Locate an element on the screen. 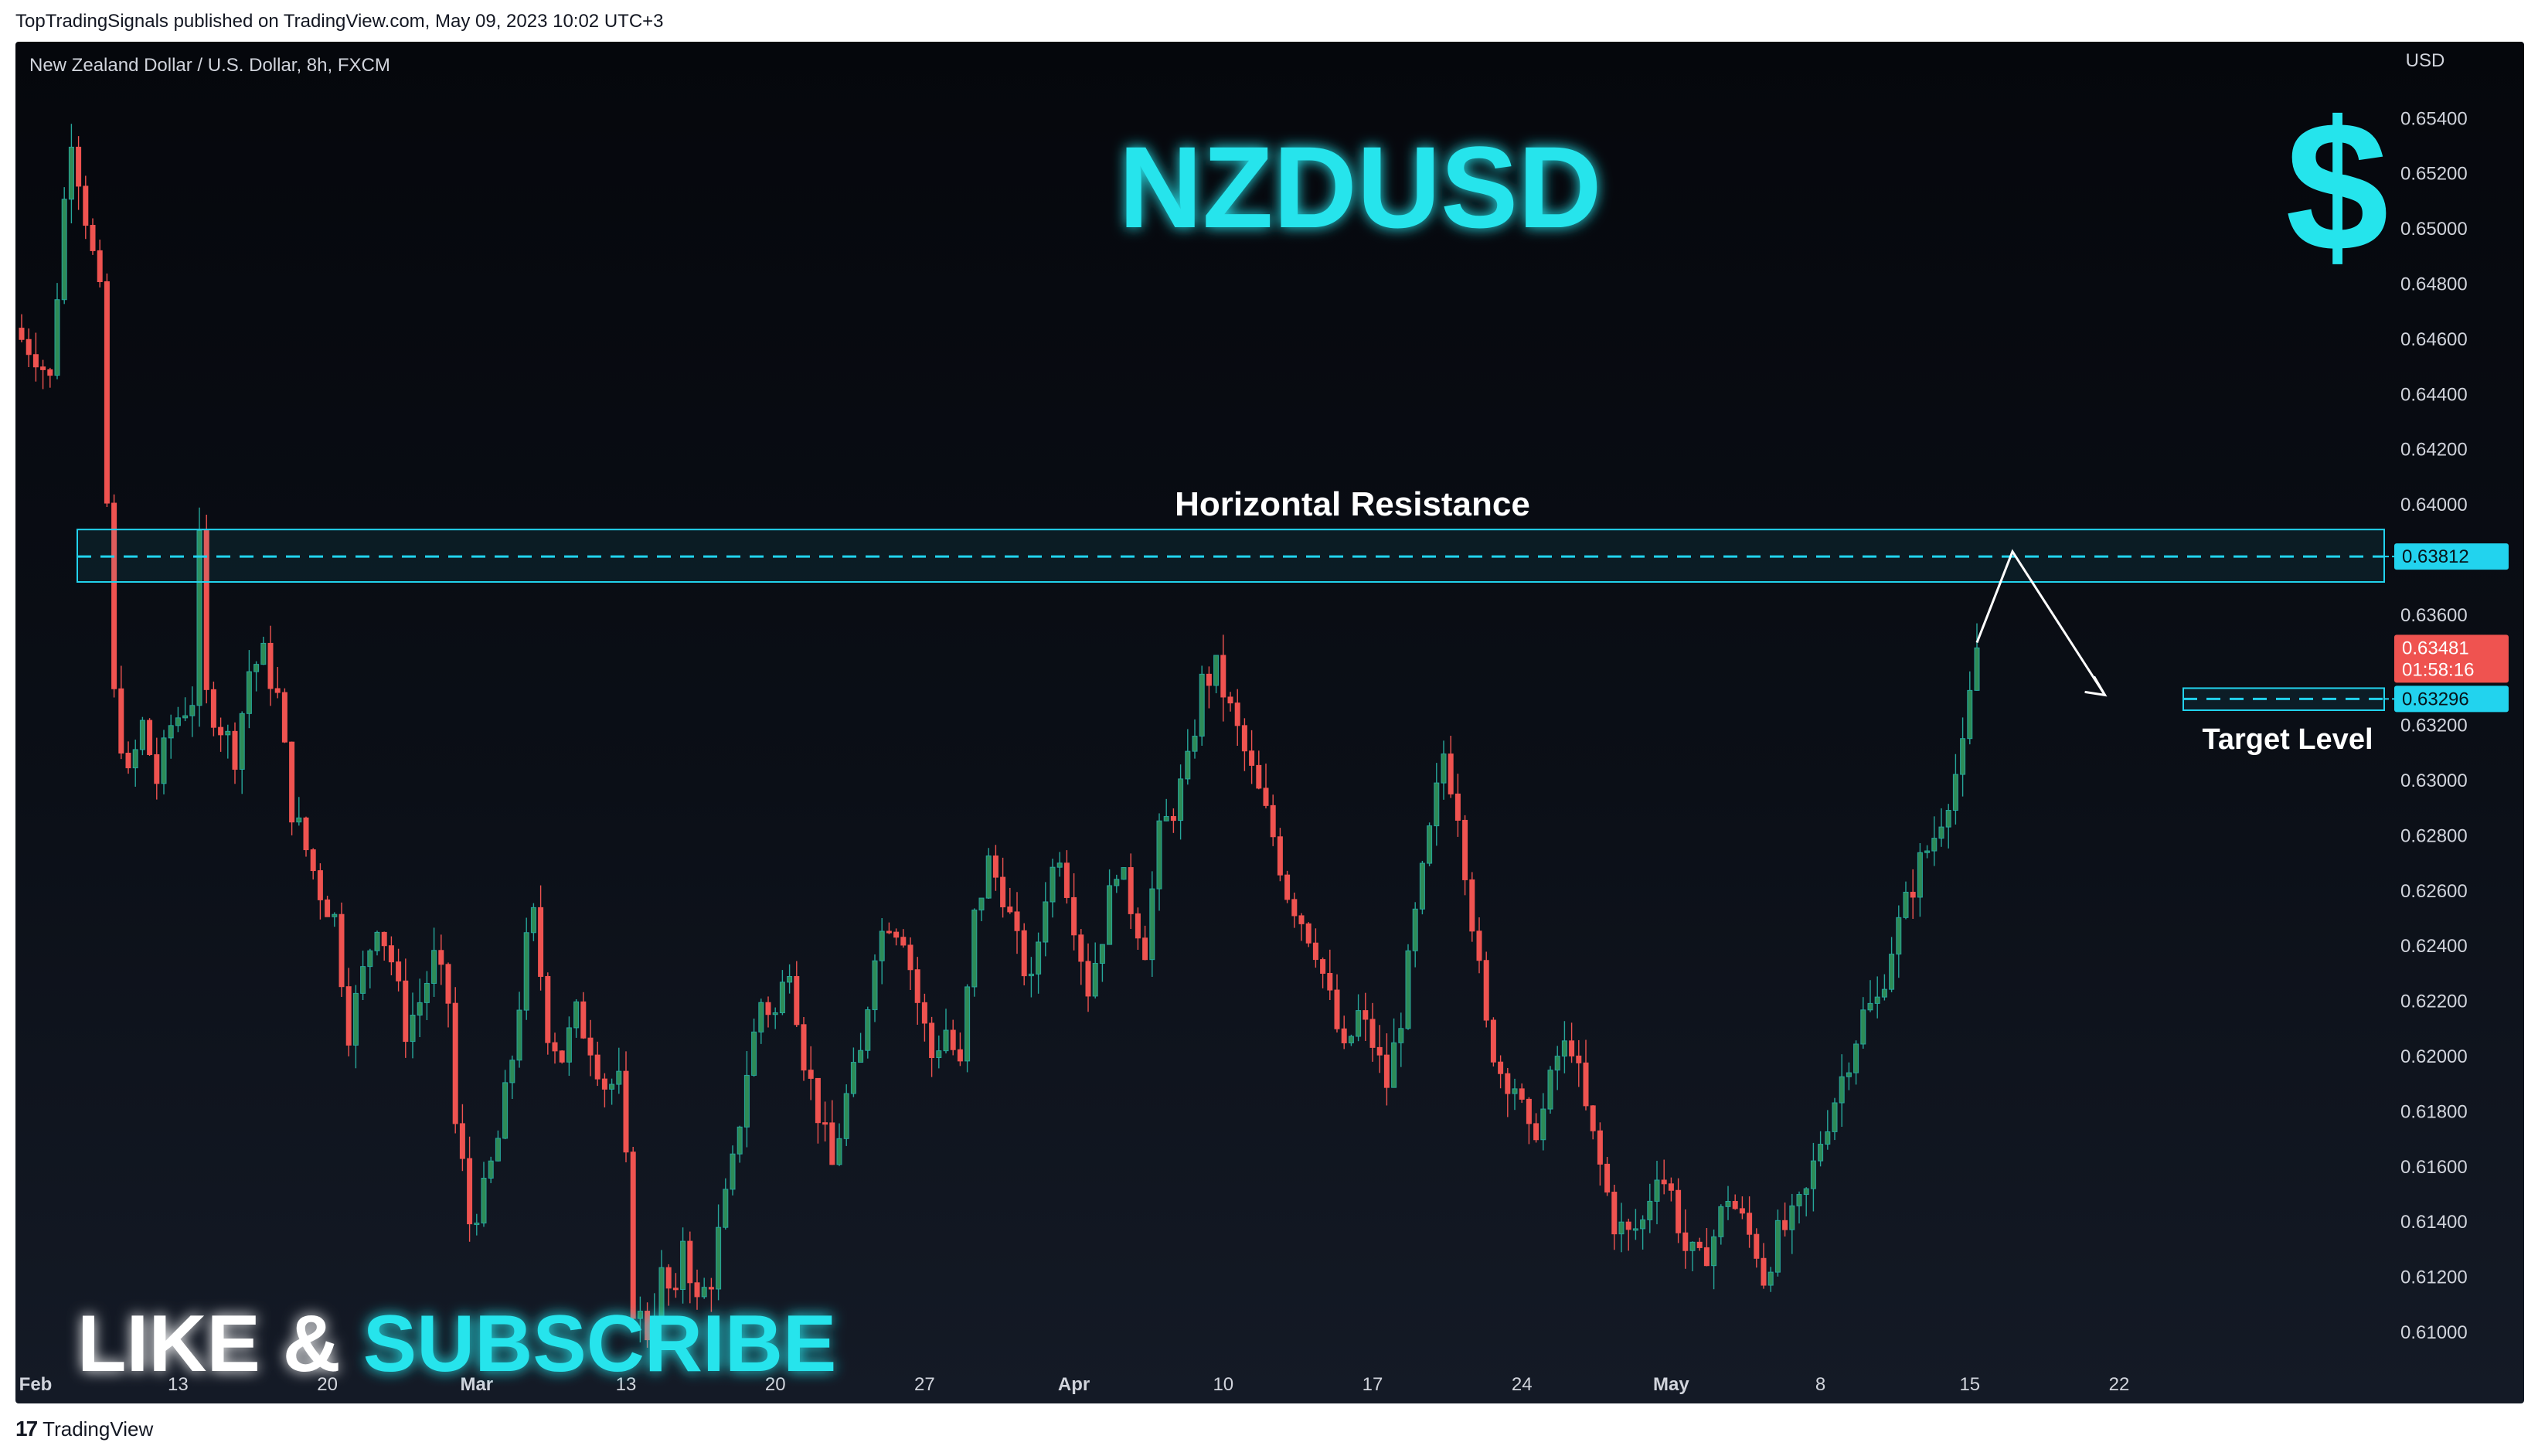  y-tick-label: 0.61000 is located at coordinates (2434, 1333).